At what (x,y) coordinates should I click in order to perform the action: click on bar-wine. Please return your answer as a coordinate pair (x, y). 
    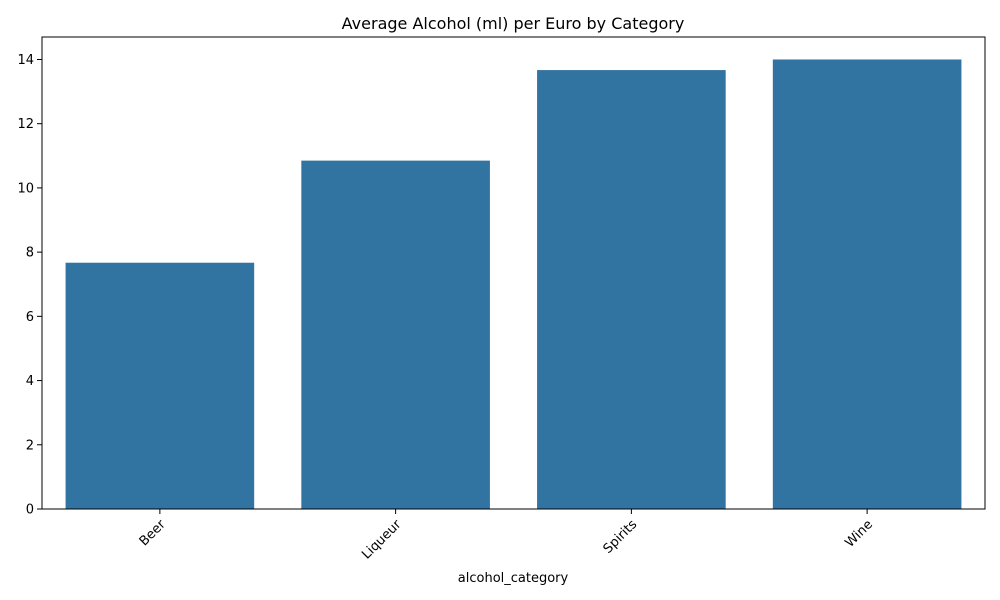
    Looking at the image, I should click on (867, 284).